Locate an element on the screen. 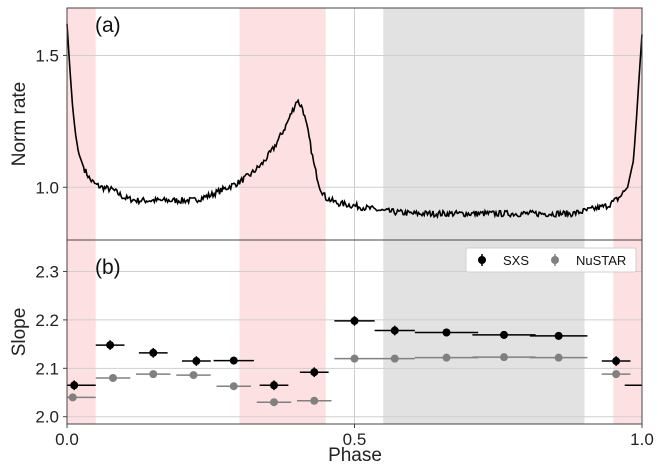 This screenshot has width=658, height=466. panel-b-x-ticks: 0.0 0.5 1.0 is located at coordinates (354, 436).